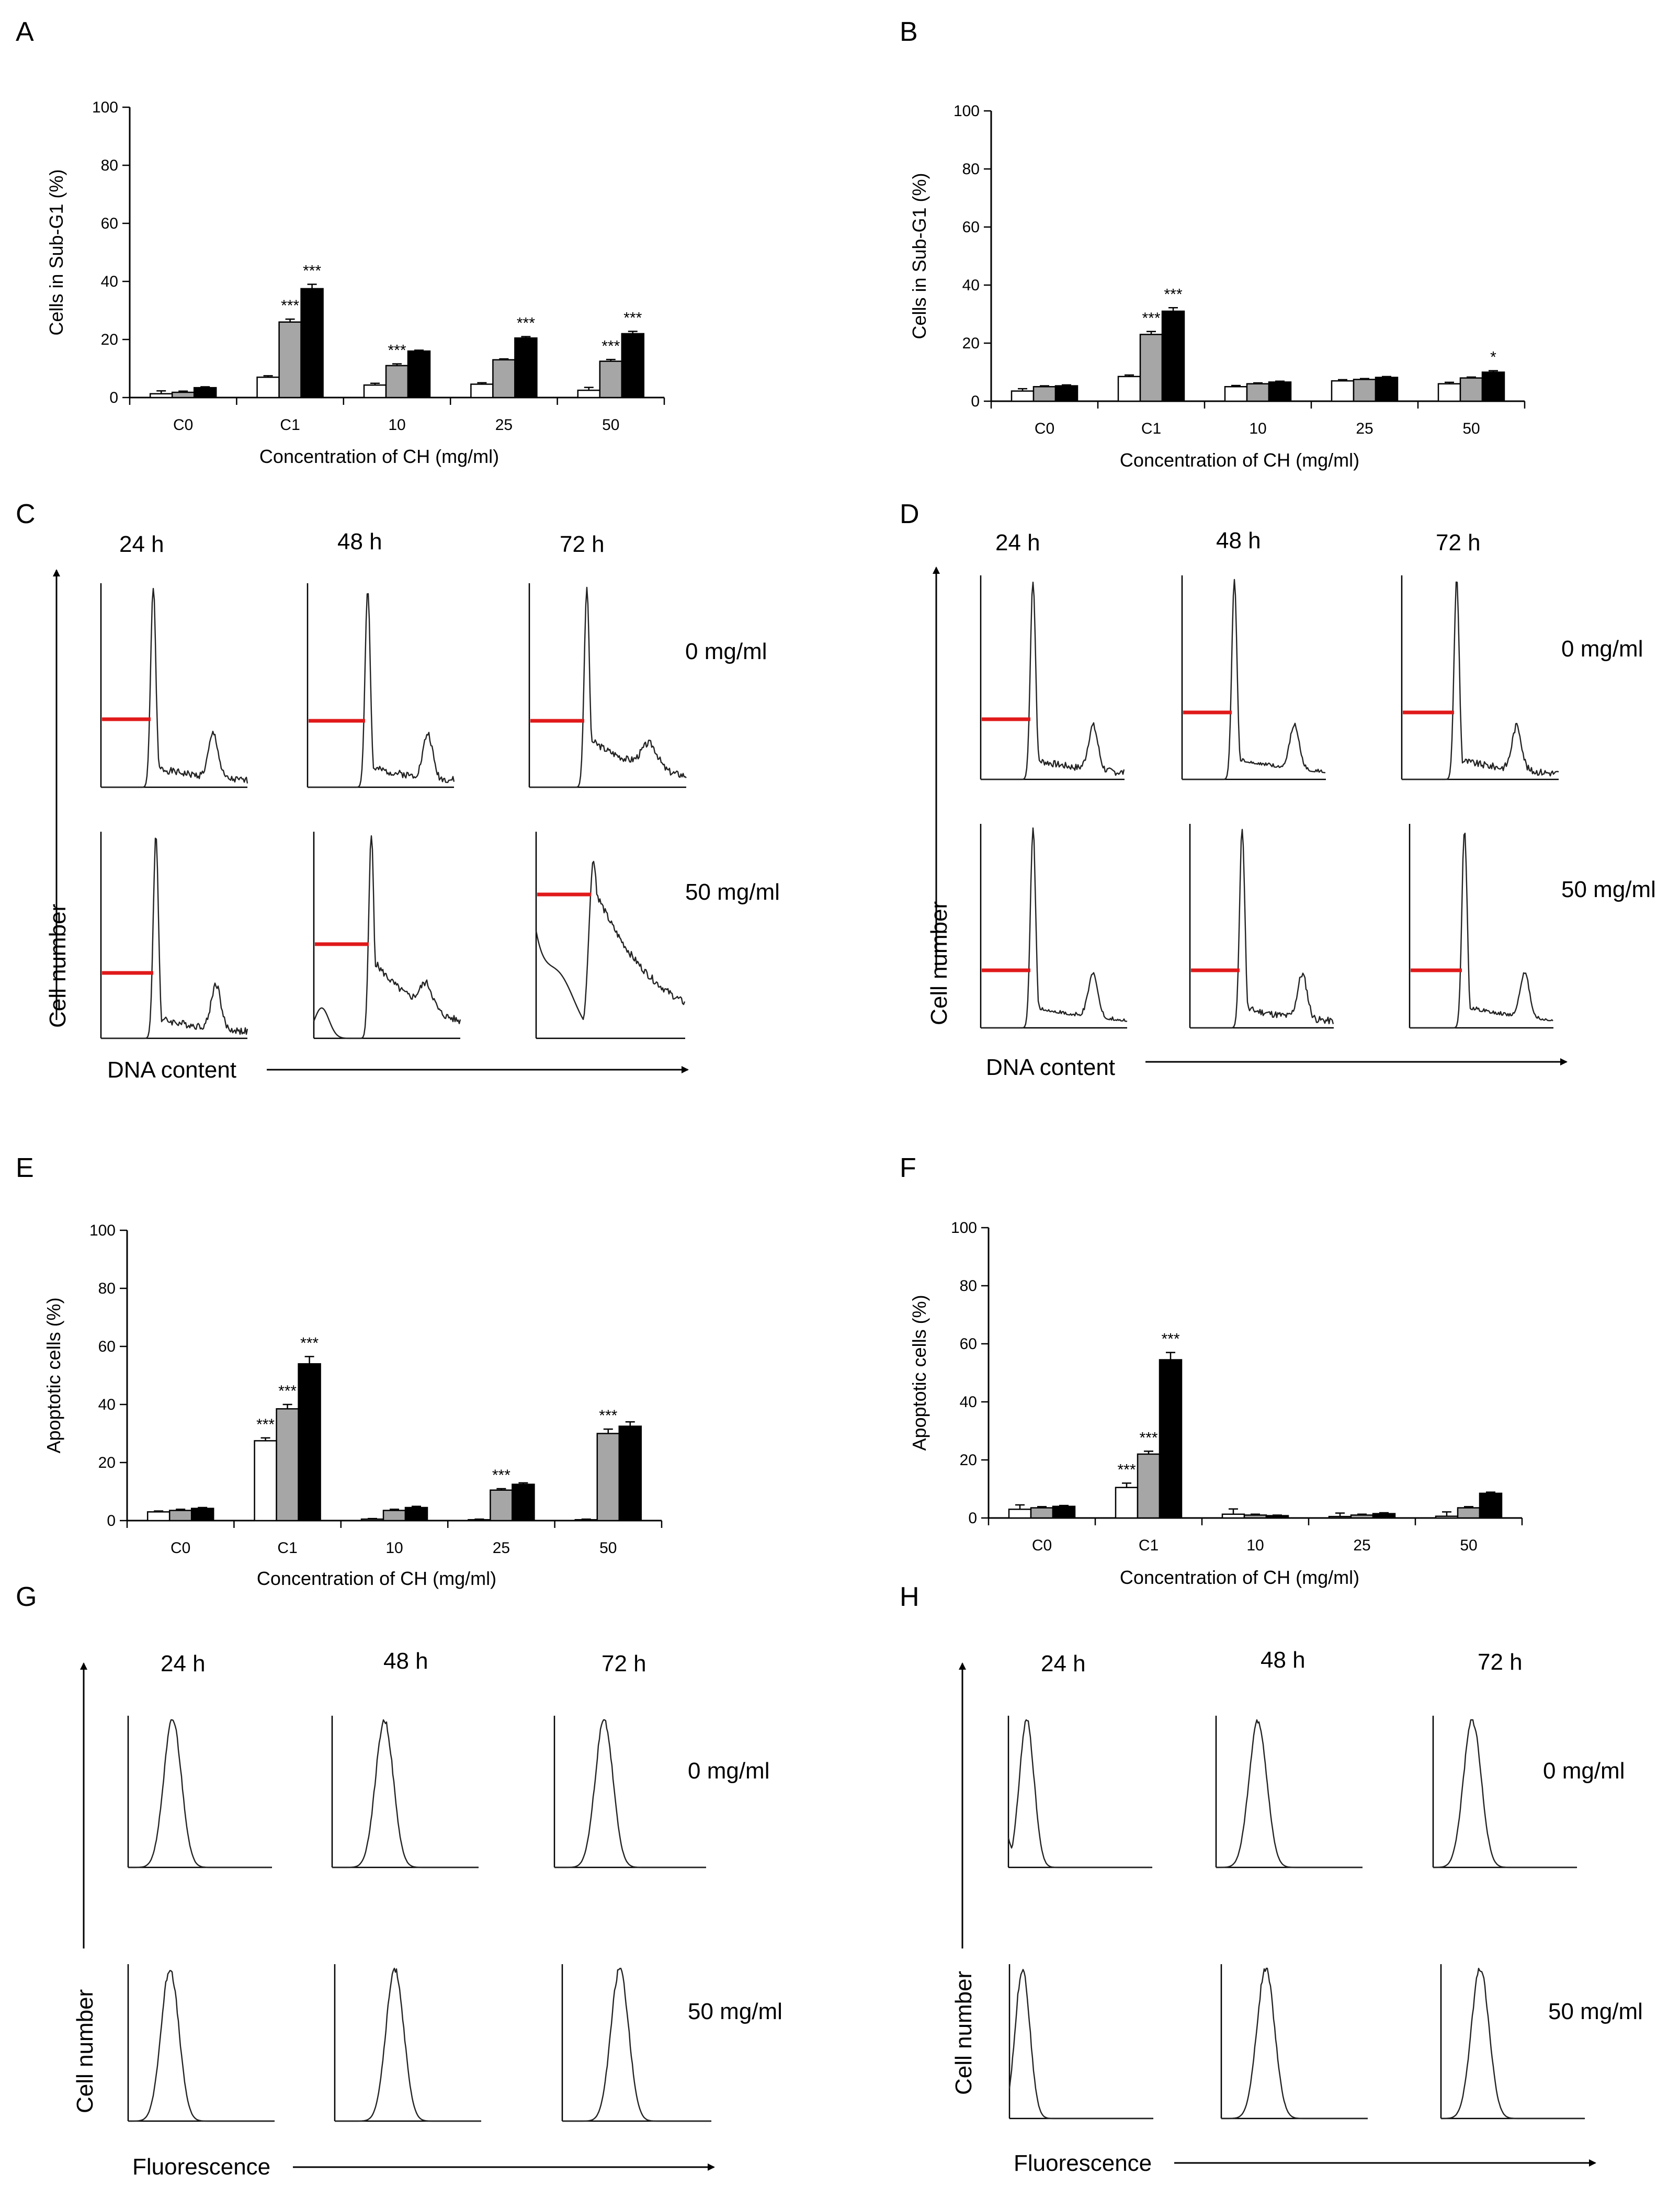  I want to click on x-tick-label: C0, so click(181, 1548).